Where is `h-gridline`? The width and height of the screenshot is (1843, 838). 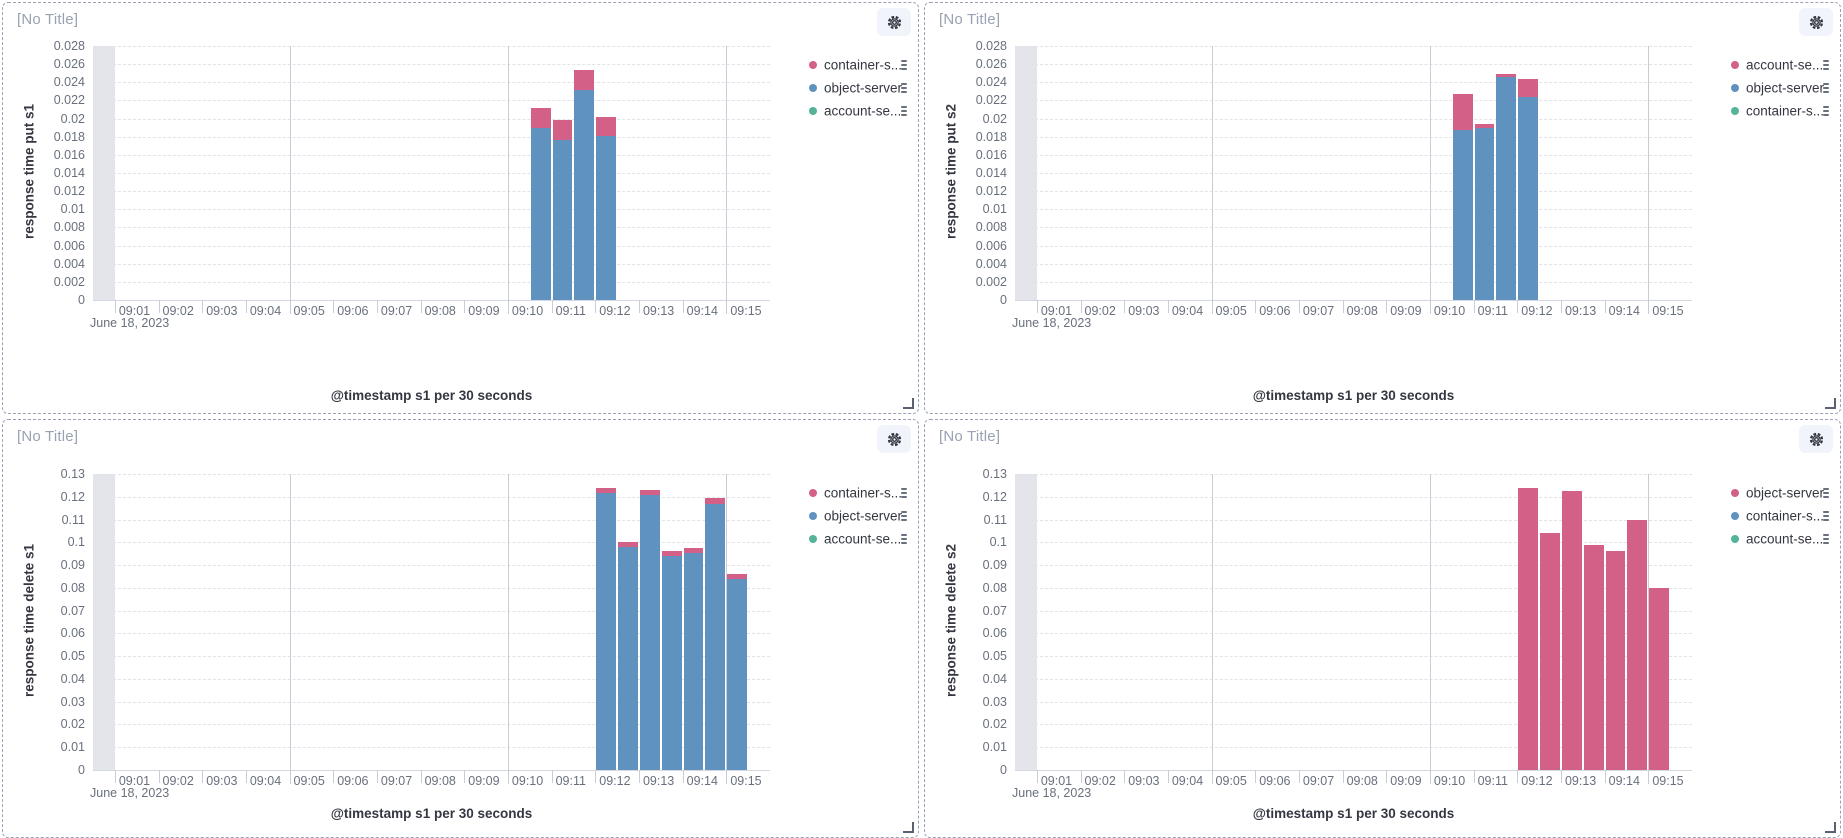 h-gridline is located at coordinates (431, 228).